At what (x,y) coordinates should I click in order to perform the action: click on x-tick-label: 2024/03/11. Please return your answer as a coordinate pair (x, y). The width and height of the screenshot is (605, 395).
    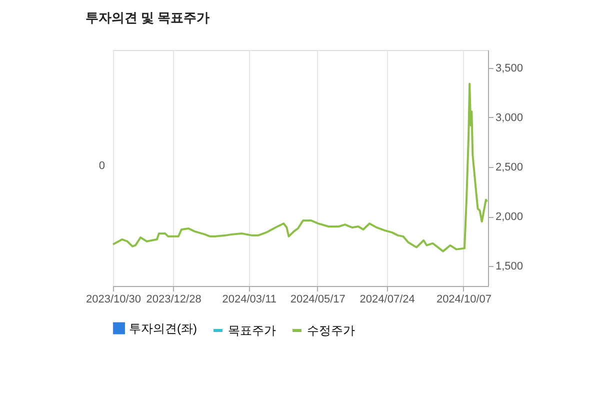
    Looking at the image, I should click on (249, 300).